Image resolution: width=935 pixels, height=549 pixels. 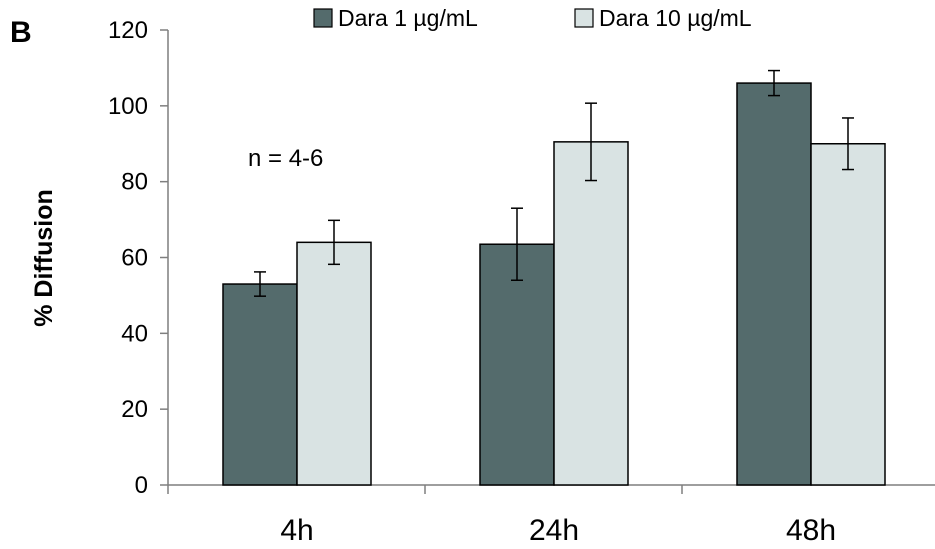 What do you see at coordinates (134, 258) in the screenshot?
I see `y-tick-label: 60` at bounding box center [134, 258].